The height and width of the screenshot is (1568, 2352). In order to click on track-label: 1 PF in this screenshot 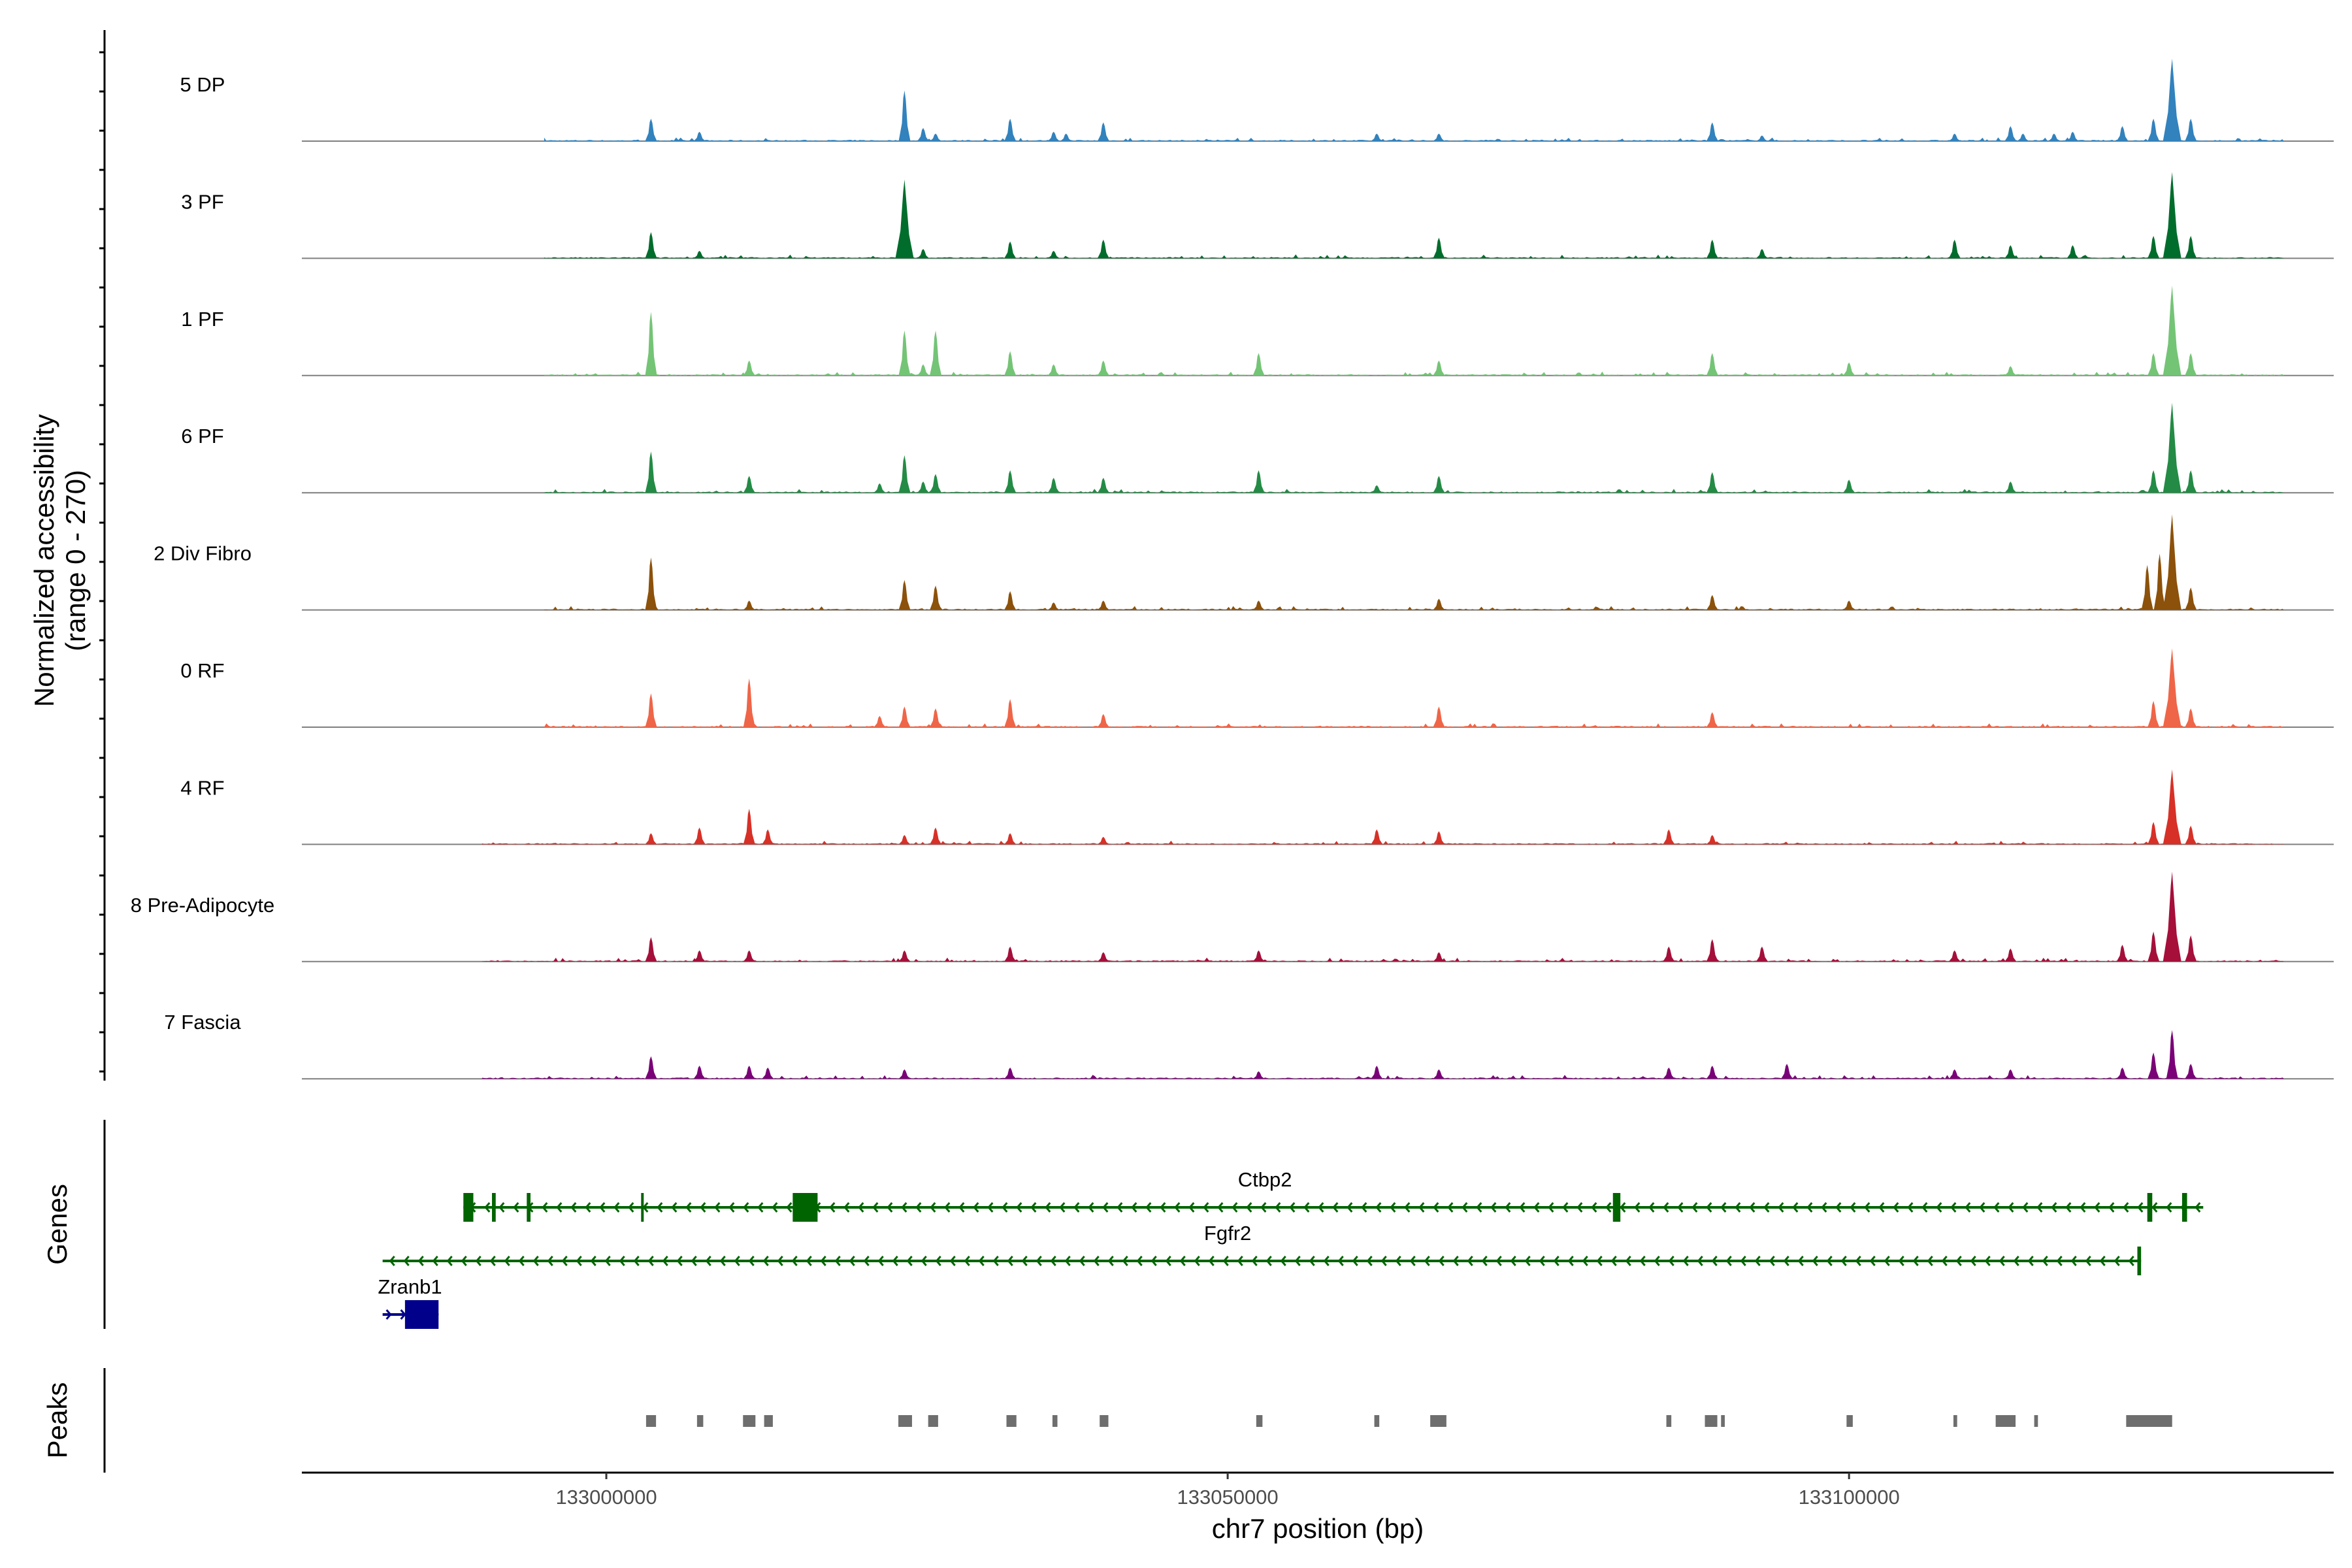, I will do `click(202, 319)`.